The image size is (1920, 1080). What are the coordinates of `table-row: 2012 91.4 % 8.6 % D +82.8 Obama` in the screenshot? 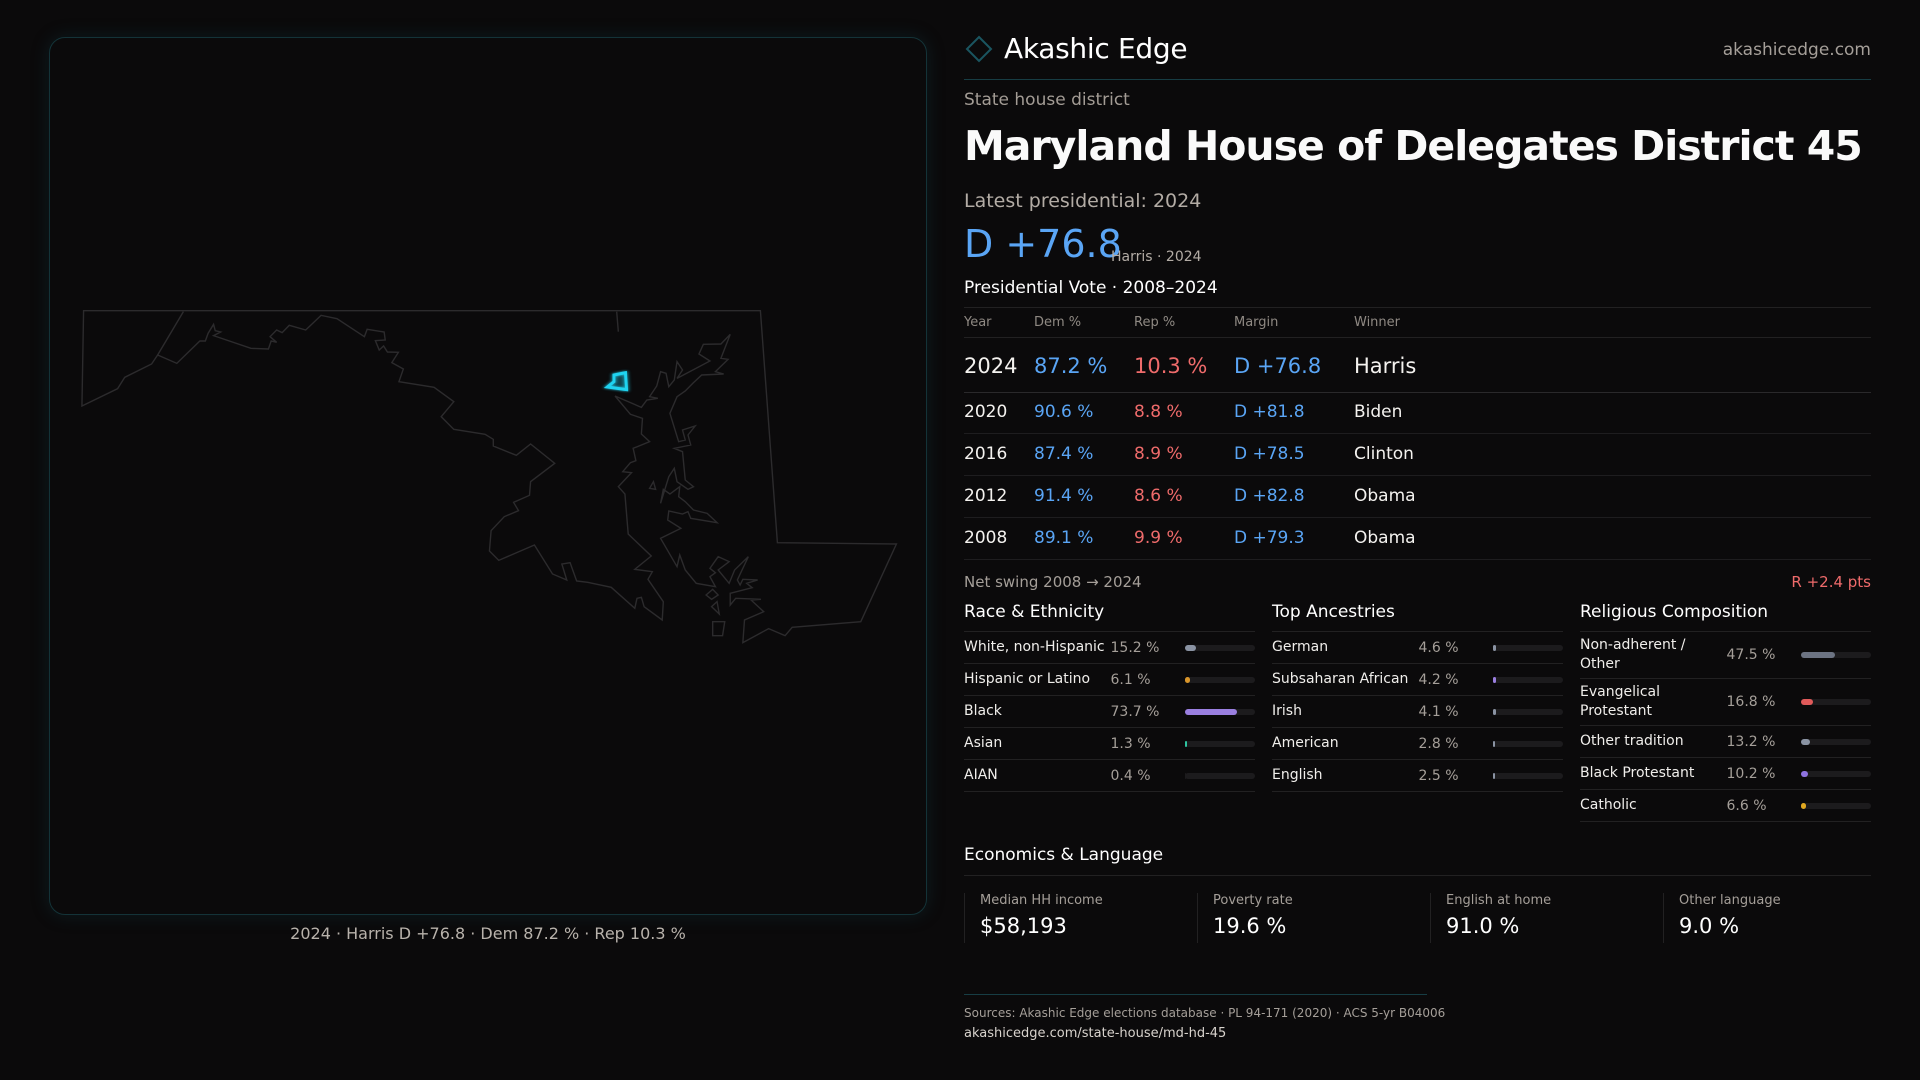 It's located at (1417, 497).